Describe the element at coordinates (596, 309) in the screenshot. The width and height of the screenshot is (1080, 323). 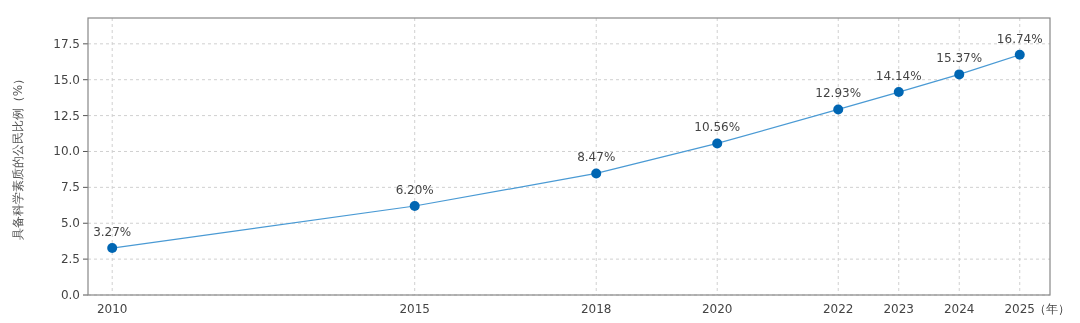
I see `x-tick-label: 2018` at that location.